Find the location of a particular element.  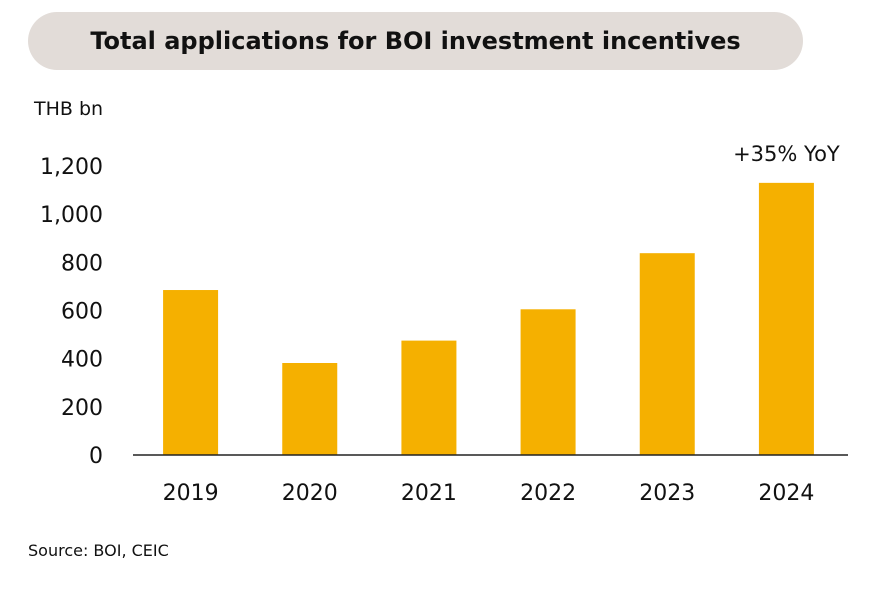

source-note: Source: BOI, CEIC is located at coordinates (98, 550).